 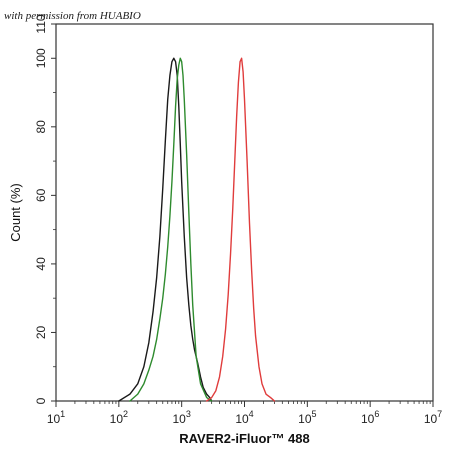 I want to click on y-axis-title: Count (%), so click(x=15, y=212).